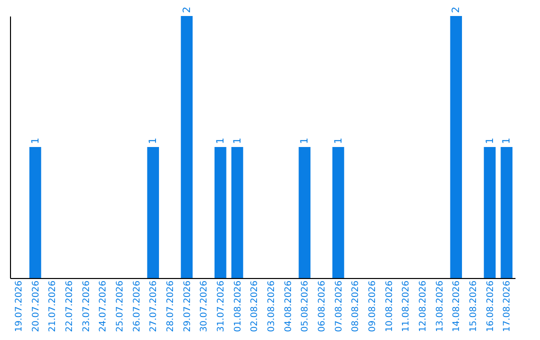 The height and width of the screenshot is (340, 540). I want to click on x-tick-label: 04.08.2026, so click(289, 306).